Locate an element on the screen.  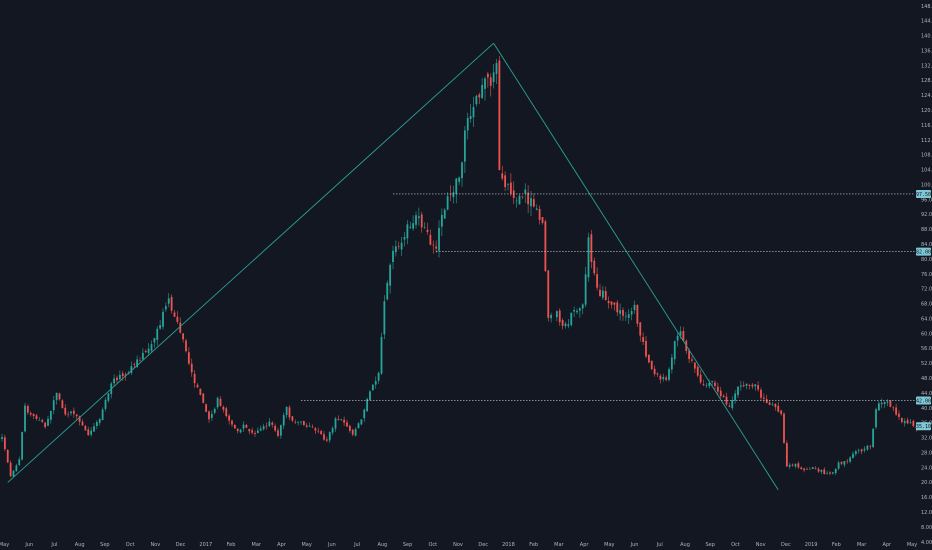
price-tick-label: 52.00 is located at coordinates (926, 364).